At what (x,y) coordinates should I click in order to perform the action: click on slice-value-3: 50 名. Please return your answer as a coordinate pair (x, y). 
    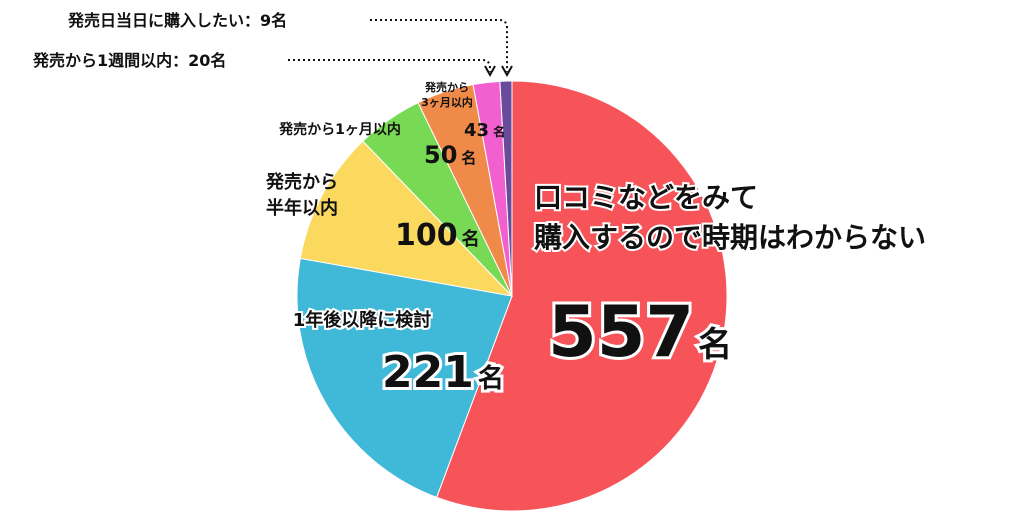
    Looking at the image, I should click on (450, 155).